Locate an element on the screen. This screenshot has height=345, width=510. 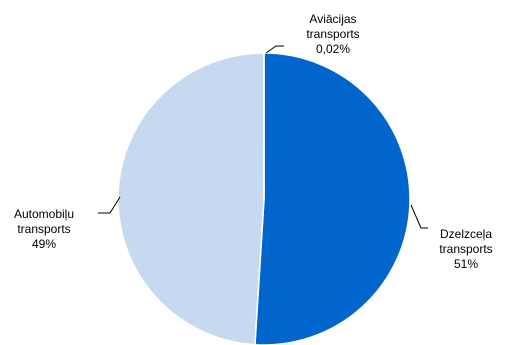
slice-name-line: Aviācijas is located at coordinates (332, 19).